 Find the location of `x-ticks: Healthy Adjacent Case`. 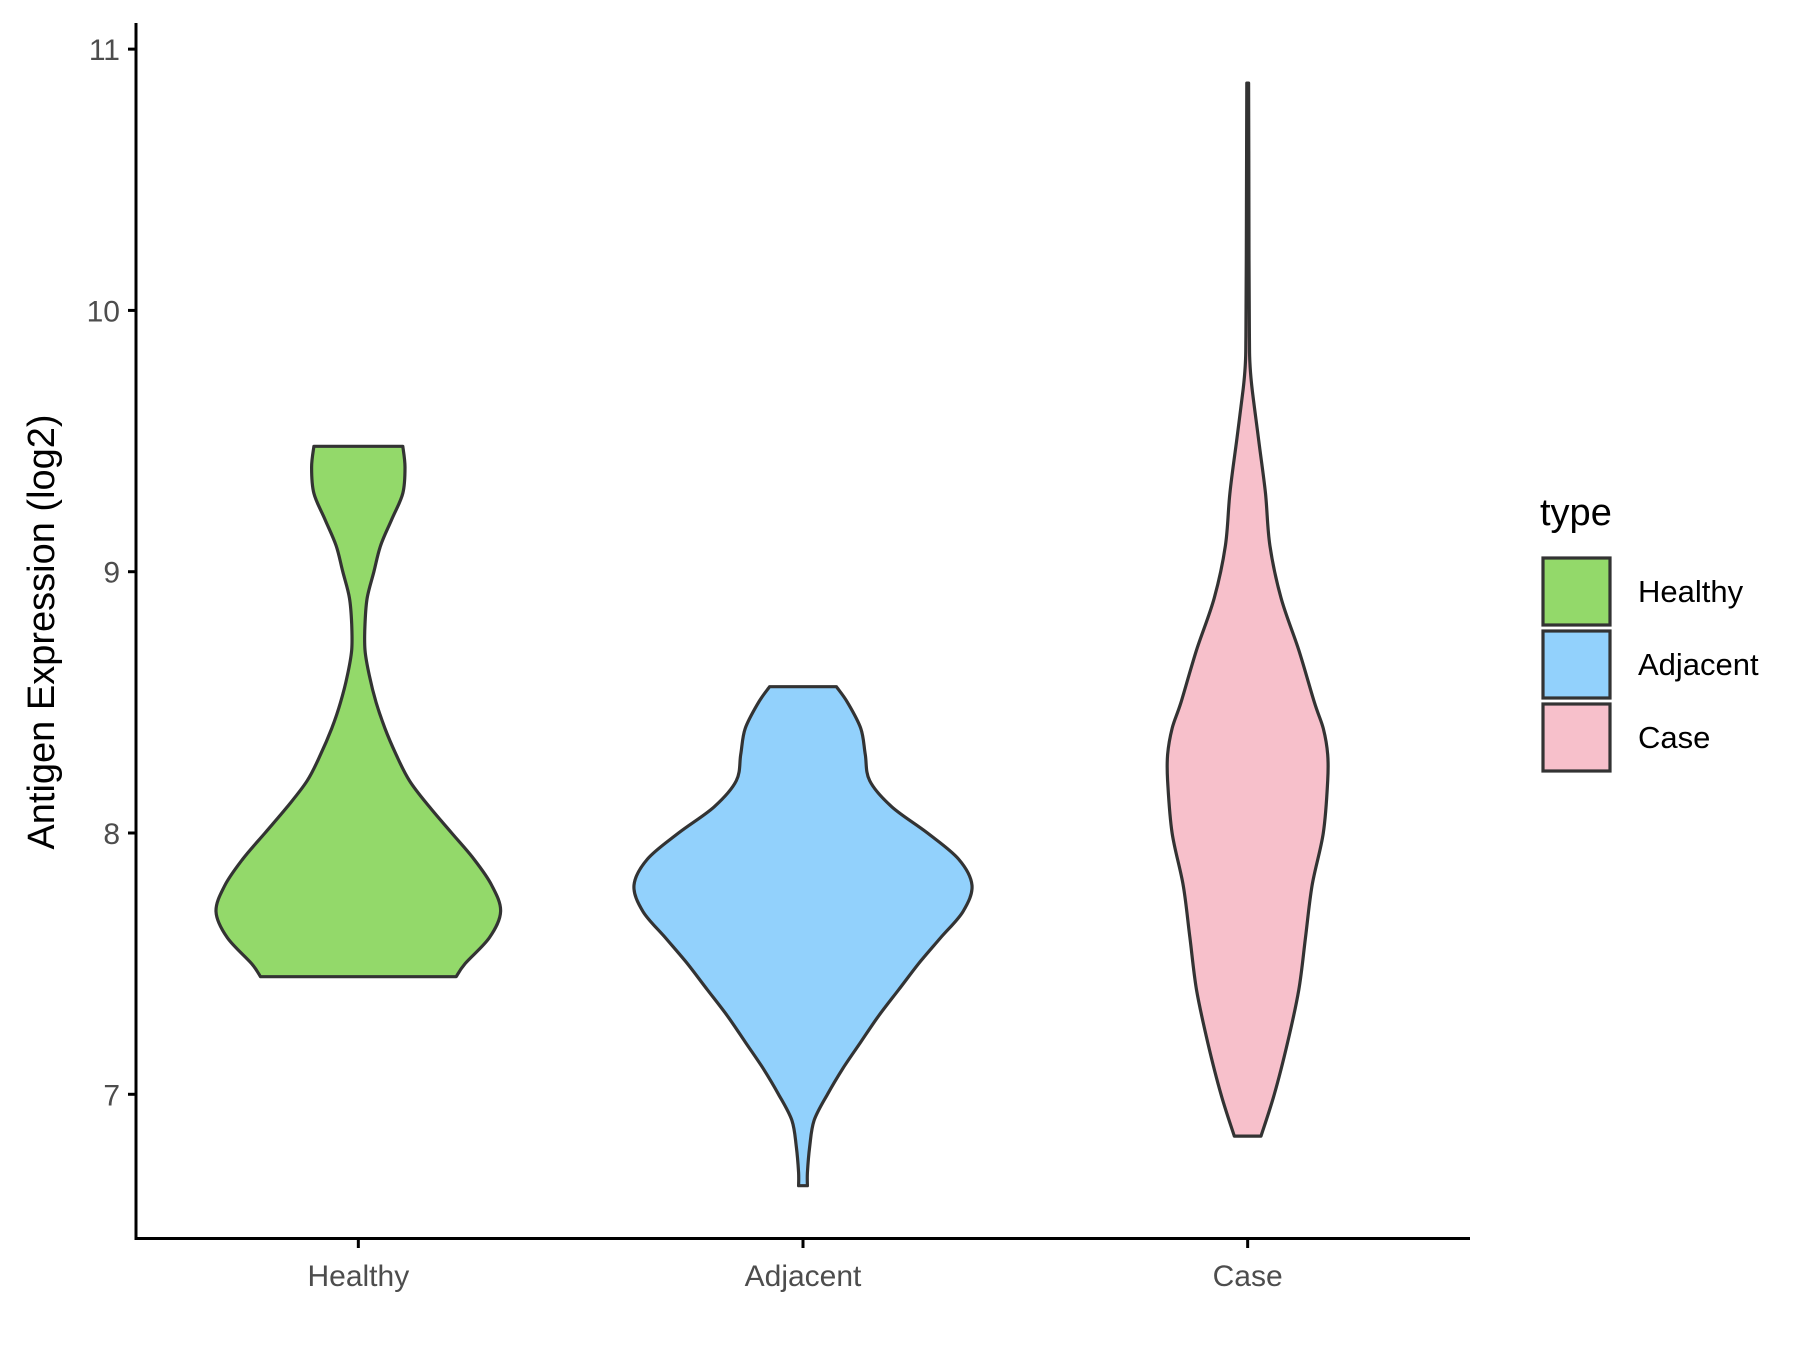

x-ticks: Healthy Adjacent Case is located at coordinates (795, 1266).